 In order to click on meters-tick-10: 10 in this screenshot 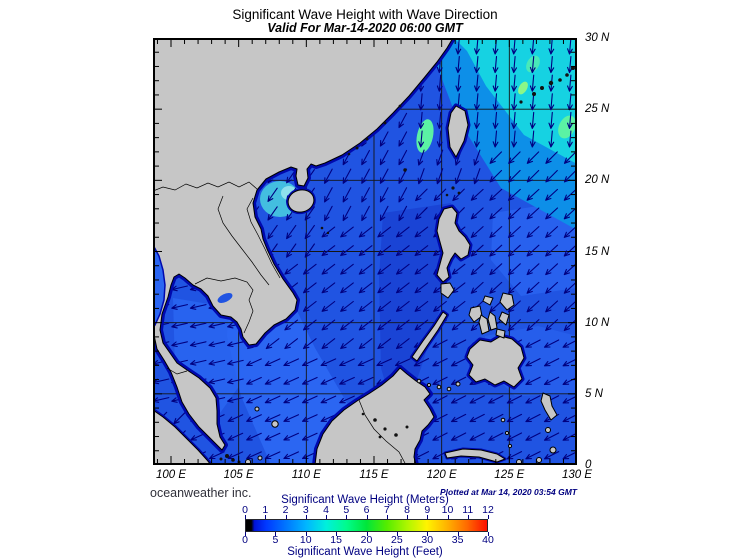, I will do `click(447, 510)`.